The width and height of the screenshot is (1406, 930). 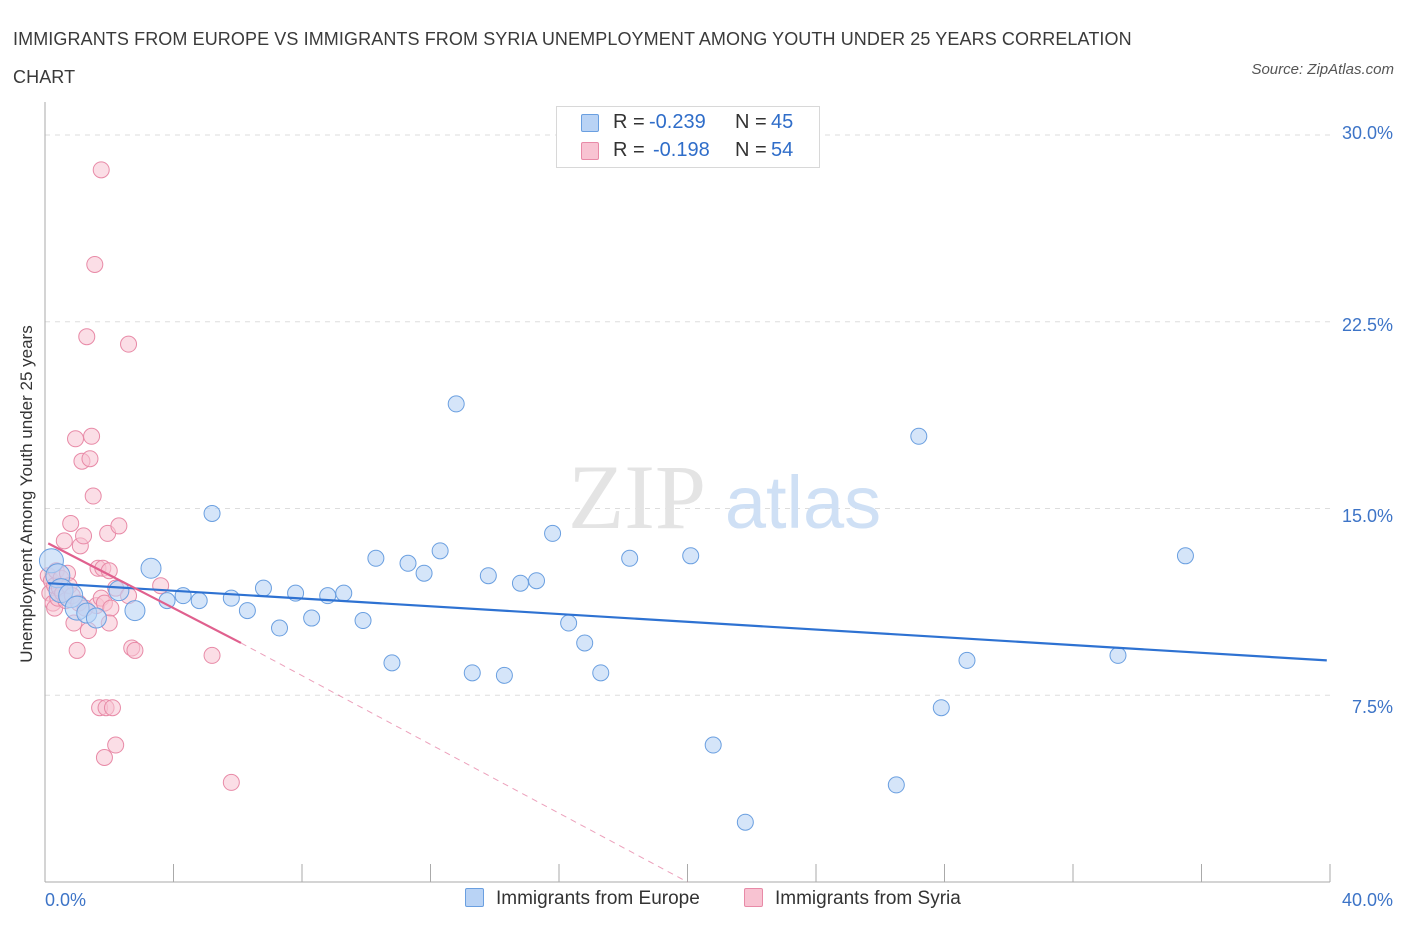 I want to click on europe-swatch, so click(x=590, y=123).